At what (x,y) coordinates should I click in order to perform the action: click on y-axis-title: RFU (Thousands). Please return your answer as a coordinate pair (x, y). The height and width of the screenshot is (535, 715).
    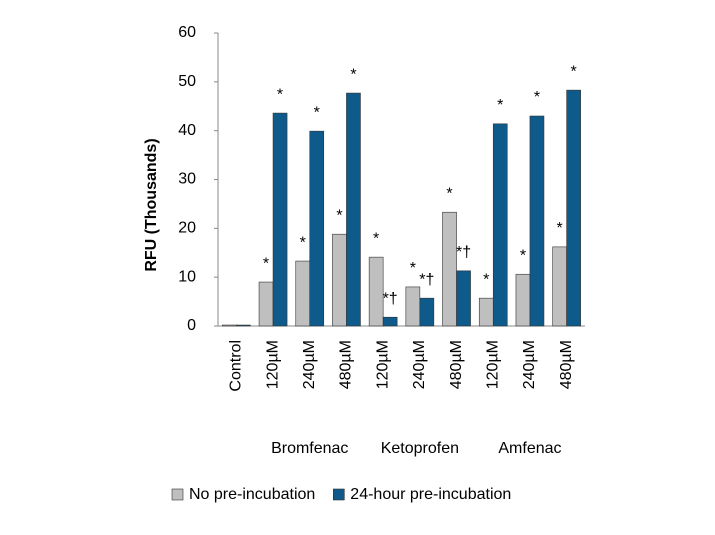
    Looking at the image, I should click on (151, 204).